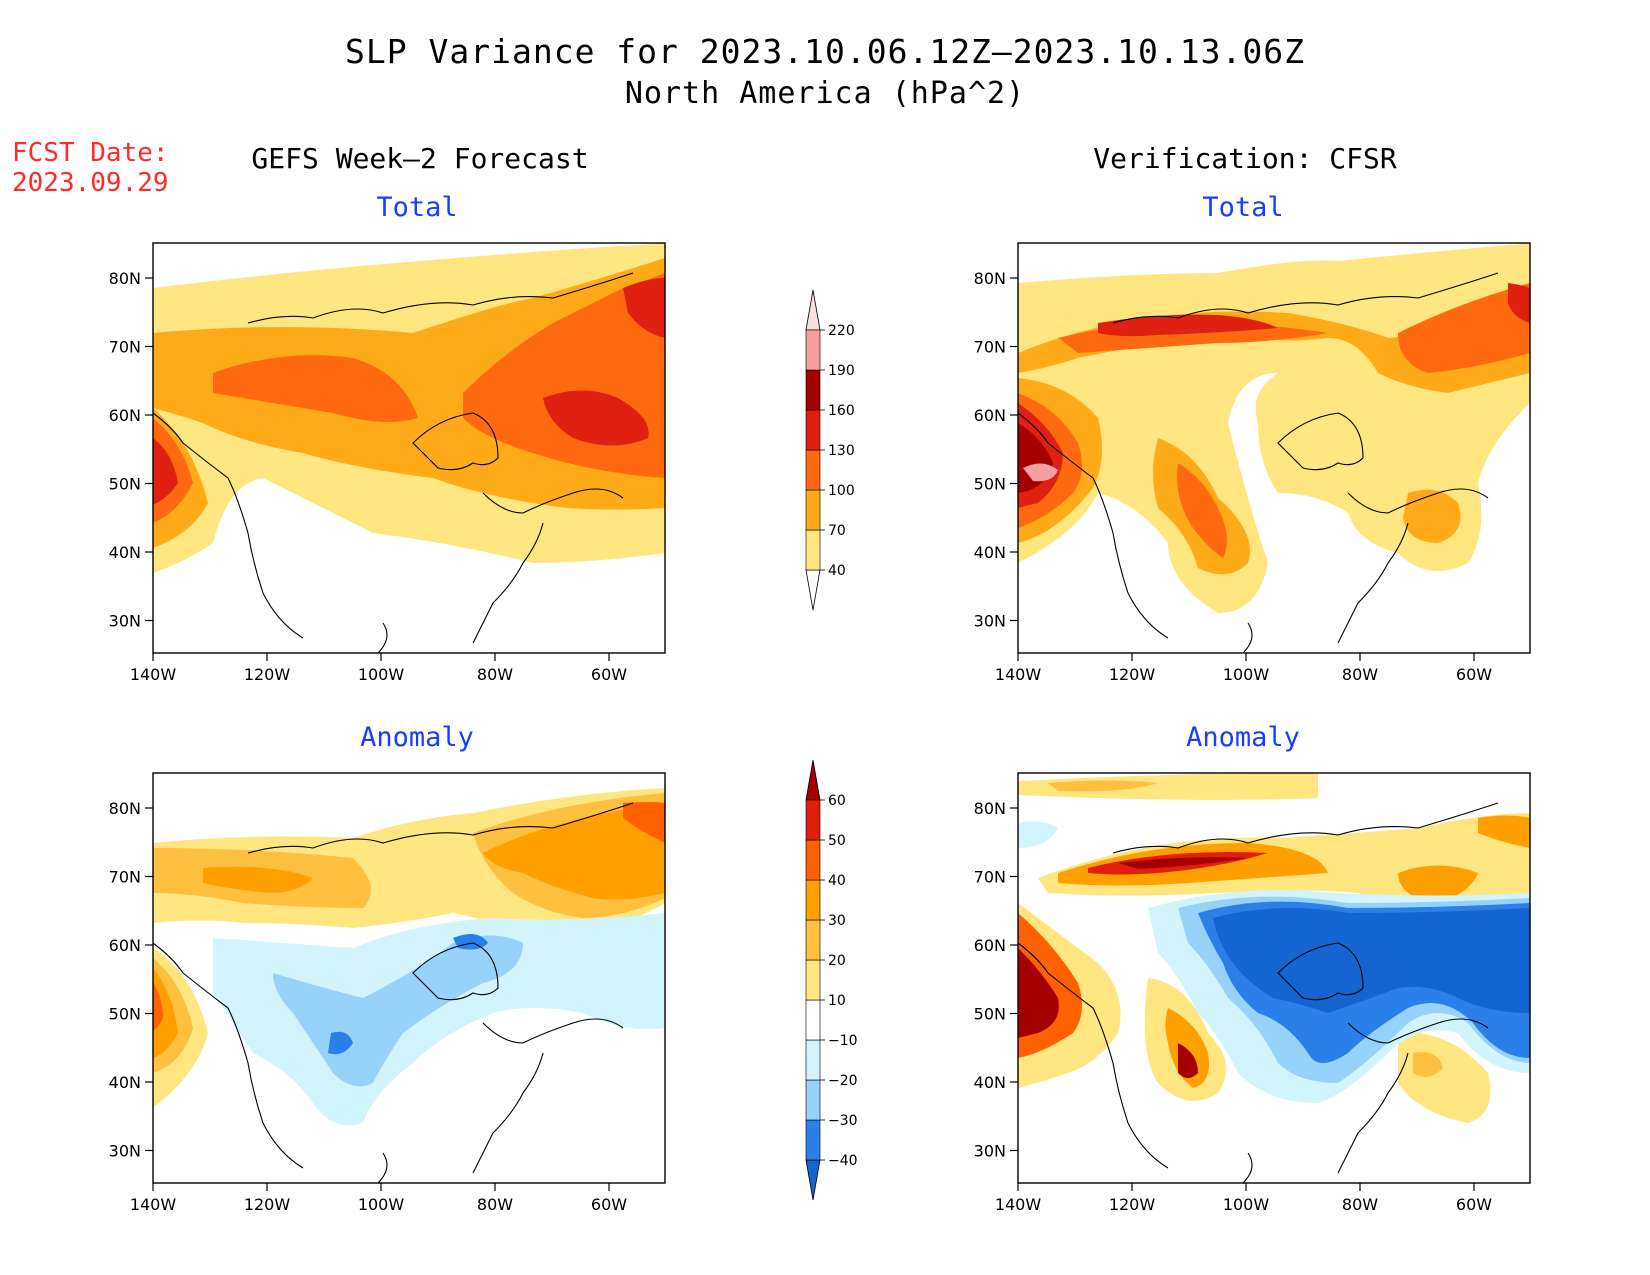 This screenshot has height=1275, width=1650. Describe the element at coordinates (158, 1007) in the screenshot. I see `contour-40-west` at that location.